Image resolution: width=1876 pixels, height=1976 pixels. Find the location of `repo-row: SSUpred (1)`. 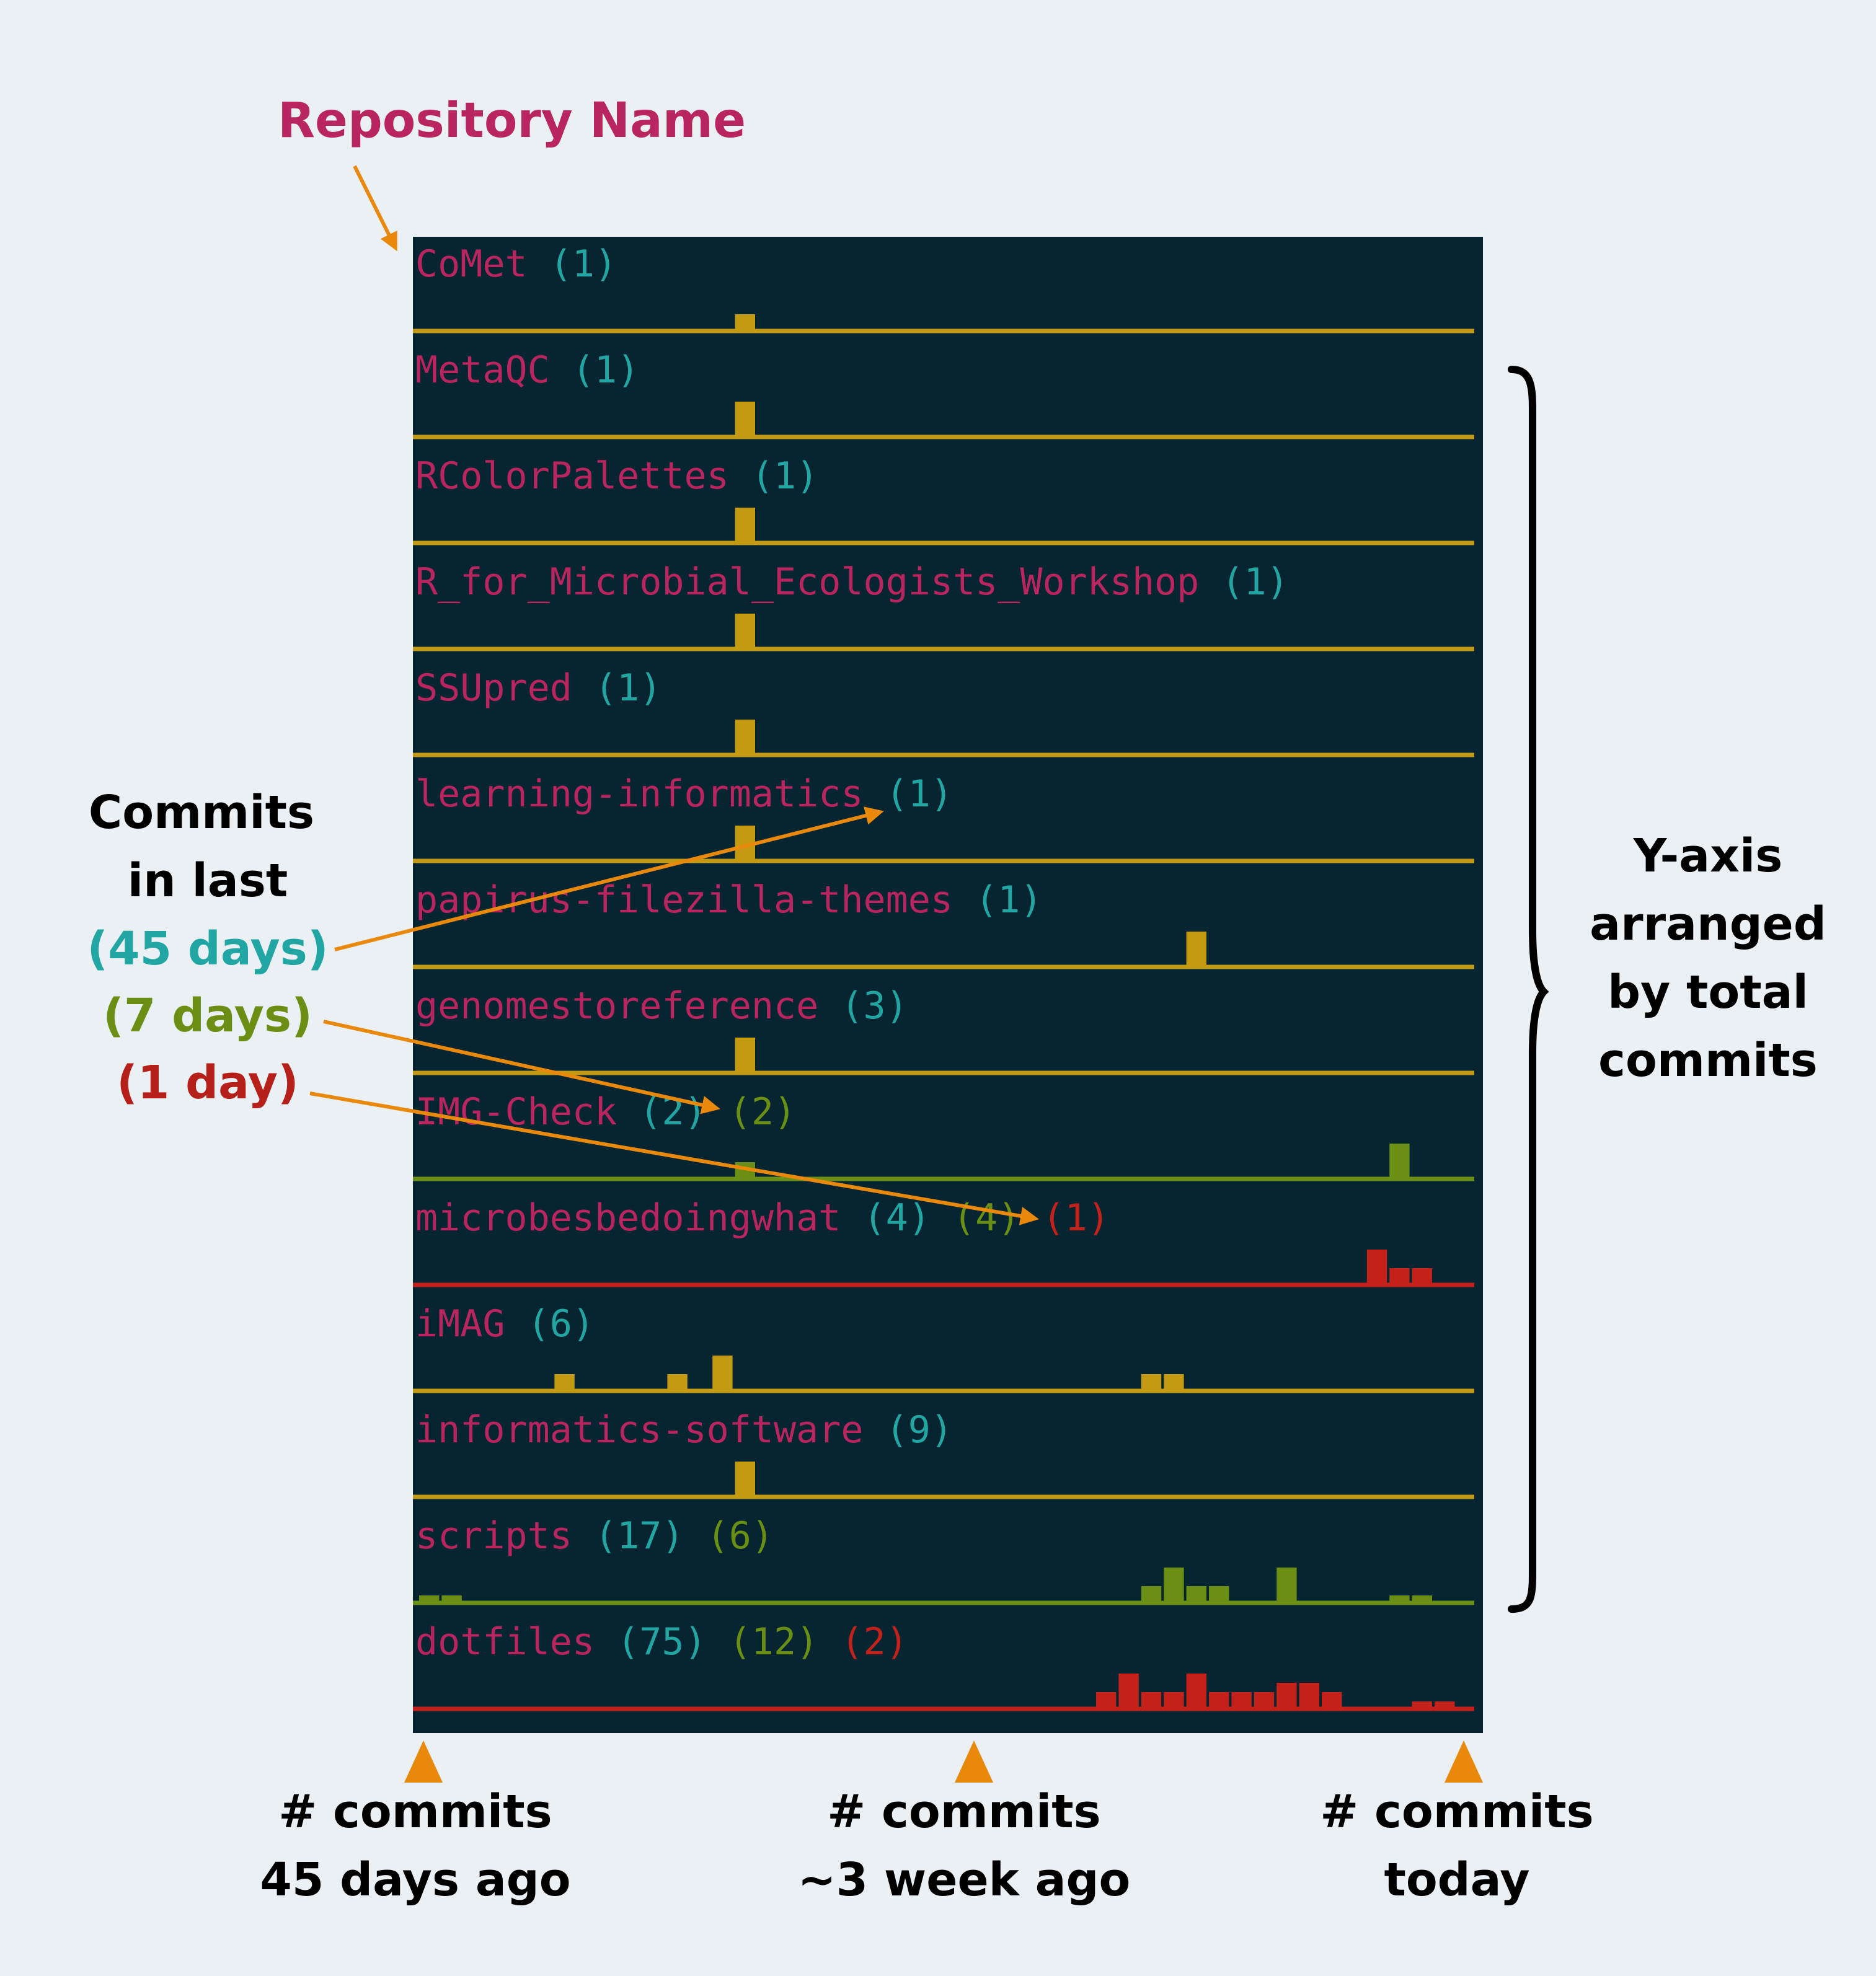

repo-row: SSUpred (1) is located at coordinates (948, 714).